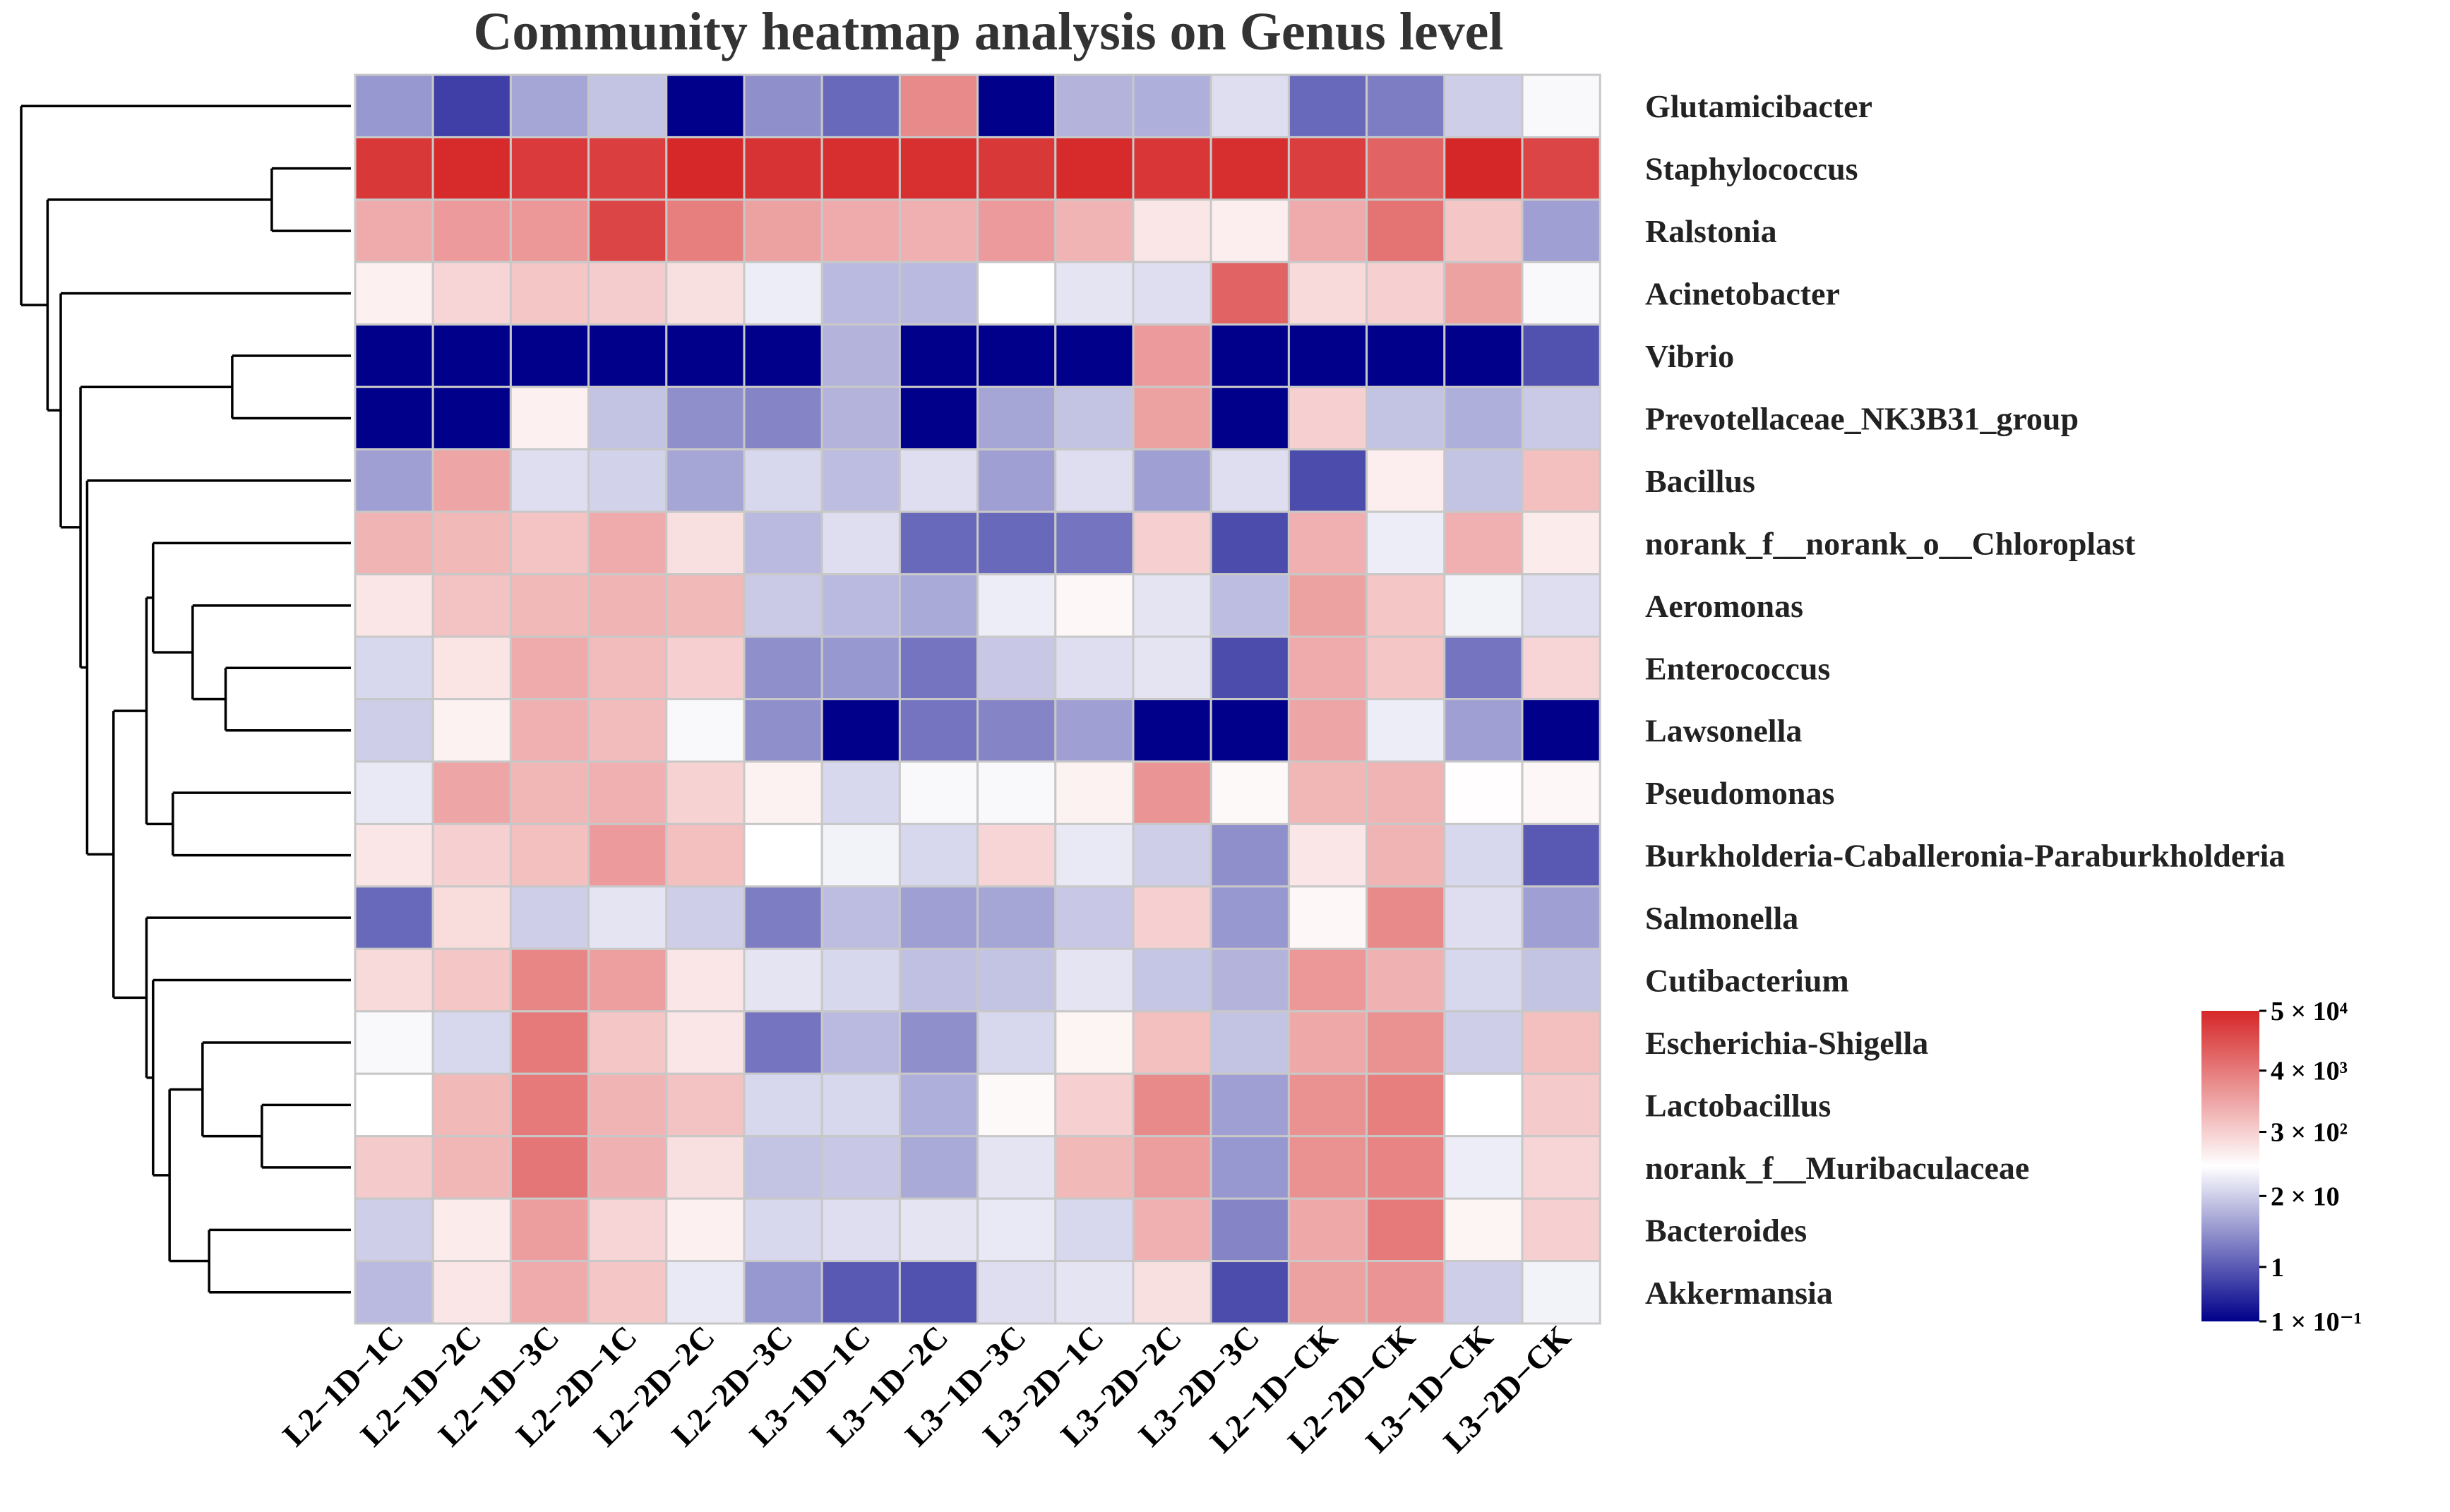  Describe the element at coordinates (1751, 169) in the screenshot. I see `row-label: Staphylococcus` at that location.